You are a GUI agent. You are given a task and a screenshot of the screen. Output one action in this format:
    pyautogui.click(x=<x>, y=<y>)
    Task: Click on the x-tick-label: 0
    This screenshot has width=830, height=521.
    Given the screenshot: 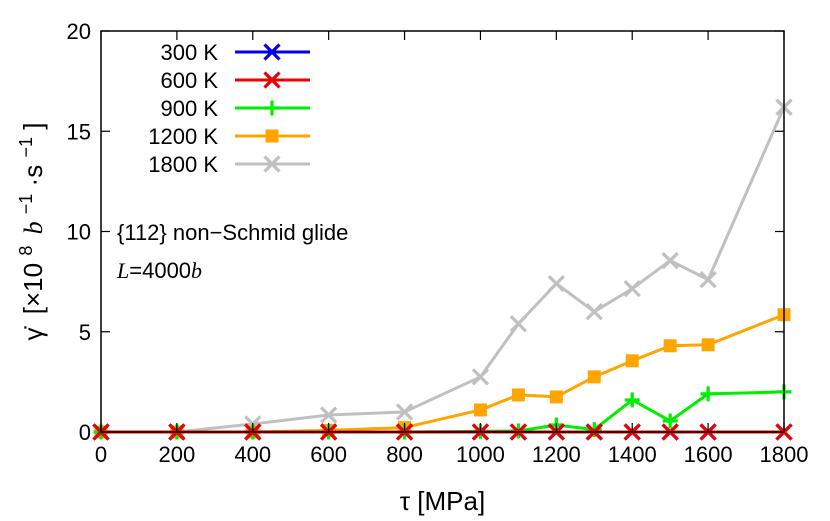 What is the action you would take?
    pyautogui.click(x=101, y=454)
    